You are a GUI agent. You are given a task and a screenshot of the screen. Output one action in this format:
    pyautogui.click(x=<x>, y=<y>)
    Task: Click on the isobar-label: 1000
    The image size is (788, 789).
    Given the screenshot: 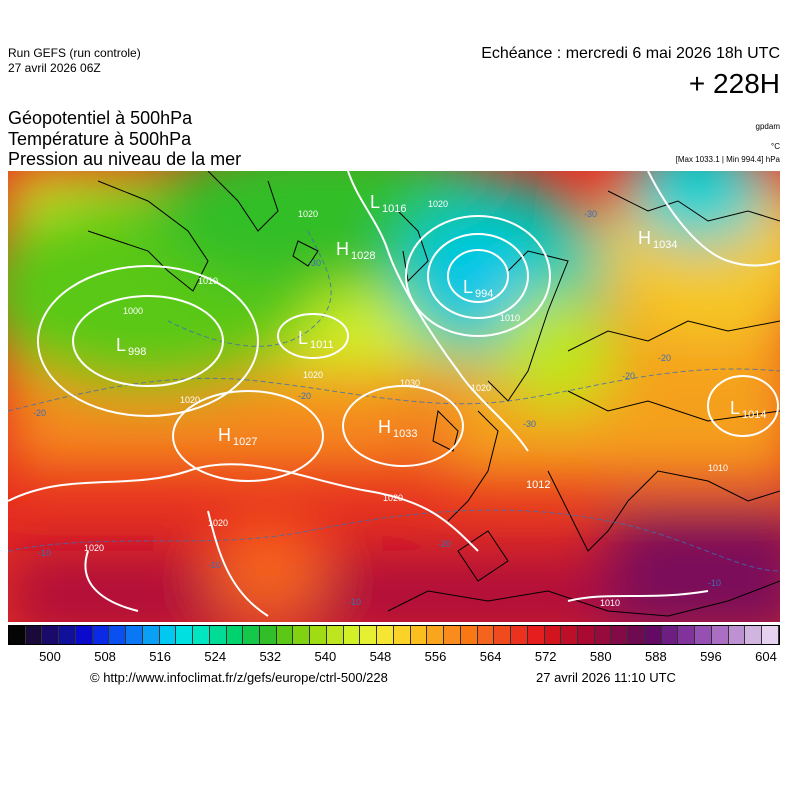 What is the action you would take?
    pyautogui.click(x=133, y=311)
    